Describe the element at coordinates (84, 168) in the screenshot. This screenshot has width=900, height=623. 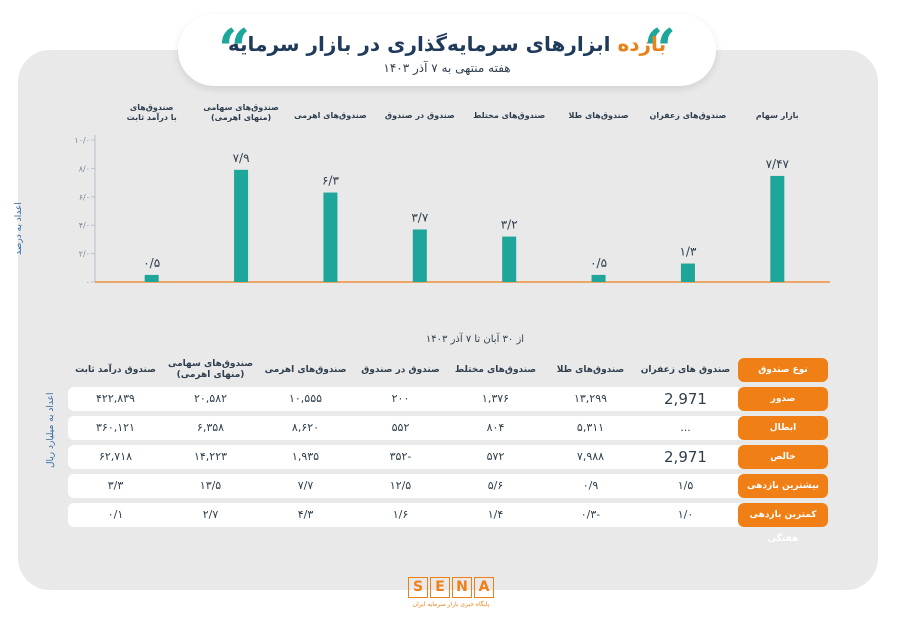
I see `y-tick-label: ۸/۰` at that location.